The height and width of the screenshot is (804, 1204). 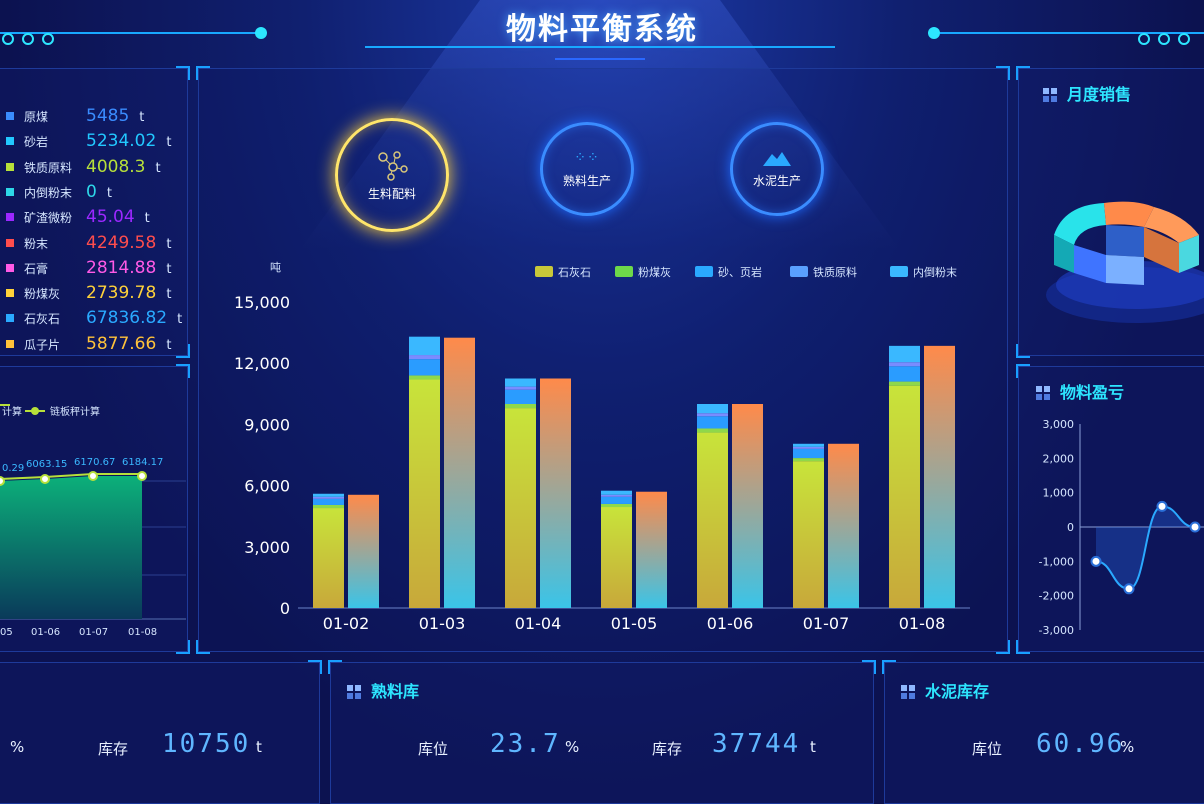 I want to click on clinker-title: 熟料库, so click(x=383, y=690).